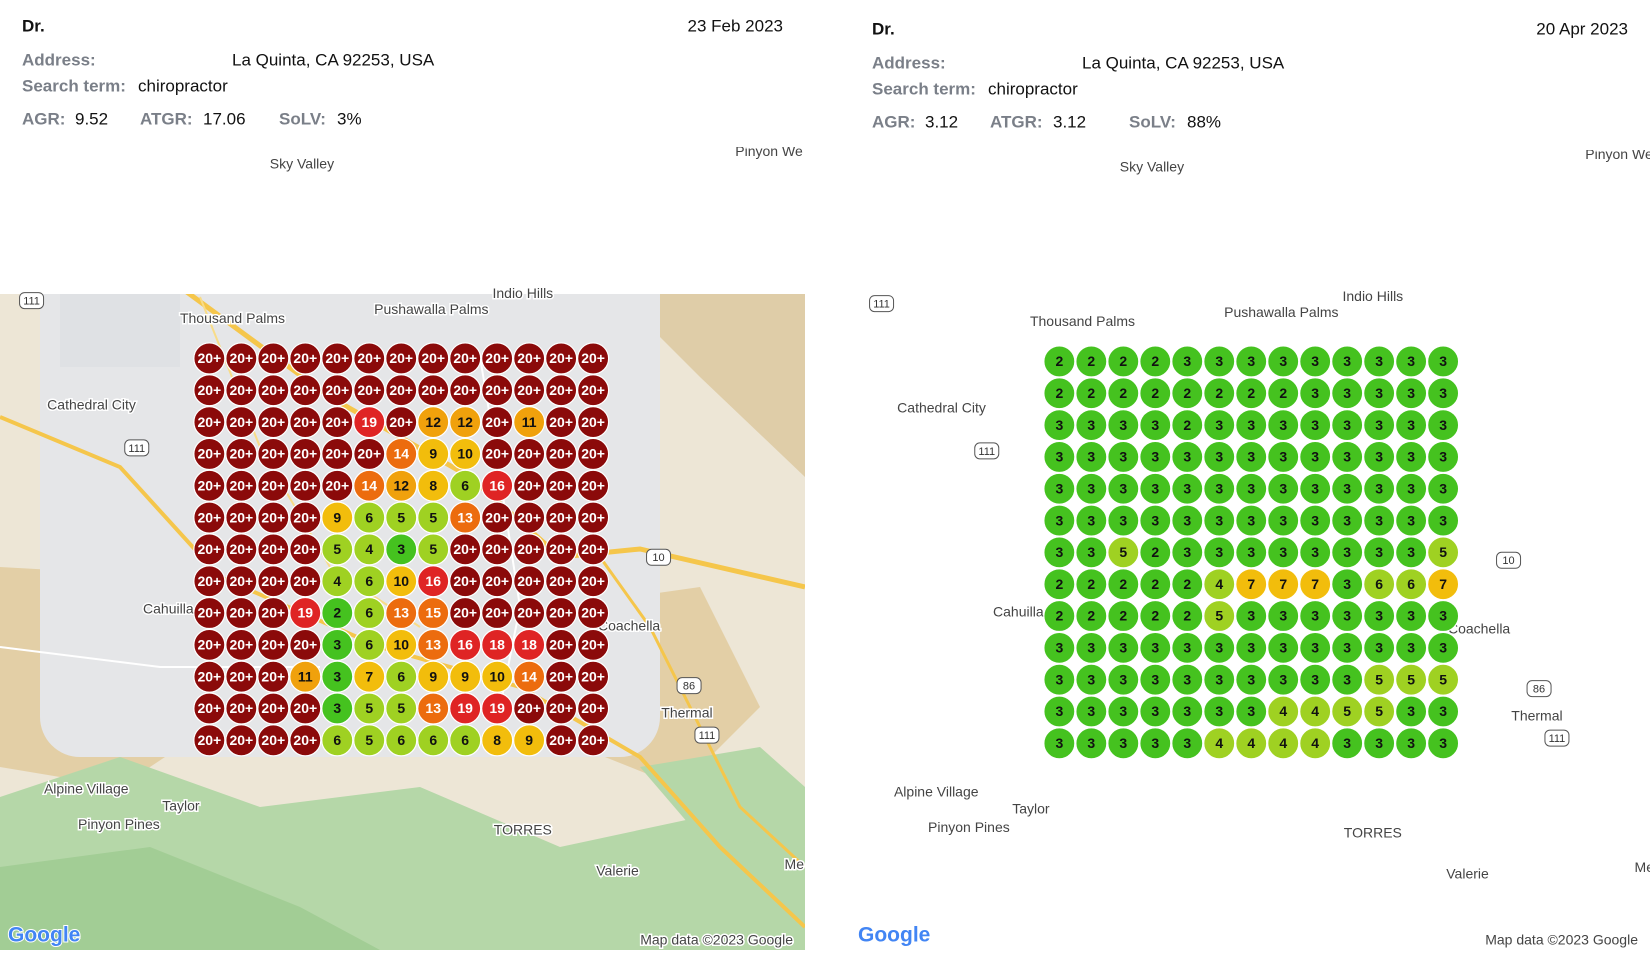  I want to click on doctor-name: Dr., so click(33, 25).